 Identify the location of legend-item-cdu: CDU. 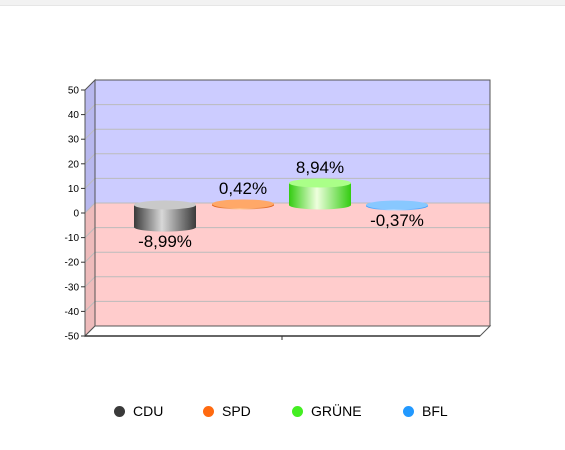
(138, 411).